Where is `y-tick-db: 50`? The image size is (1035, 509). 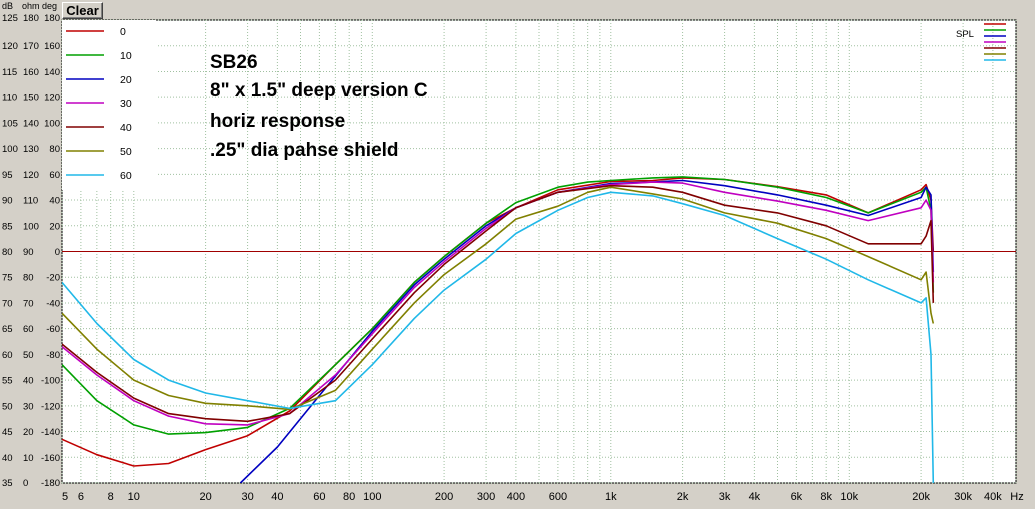 y-tick-db: 50 is located at coordinates (7, 406).